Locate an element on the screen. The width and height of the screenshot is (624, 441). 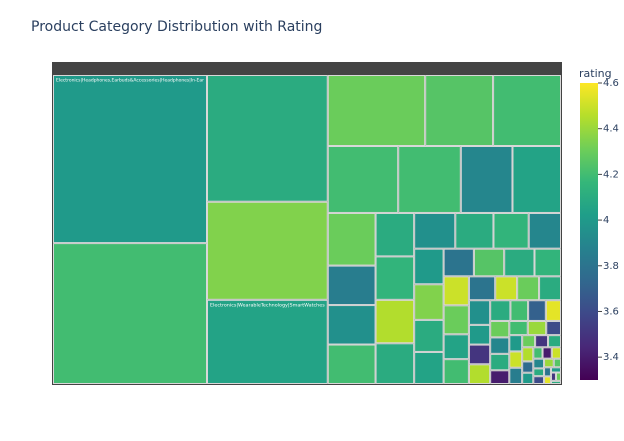
colorbar-tick-label: 4.2 is located at coordinates (611, 174).